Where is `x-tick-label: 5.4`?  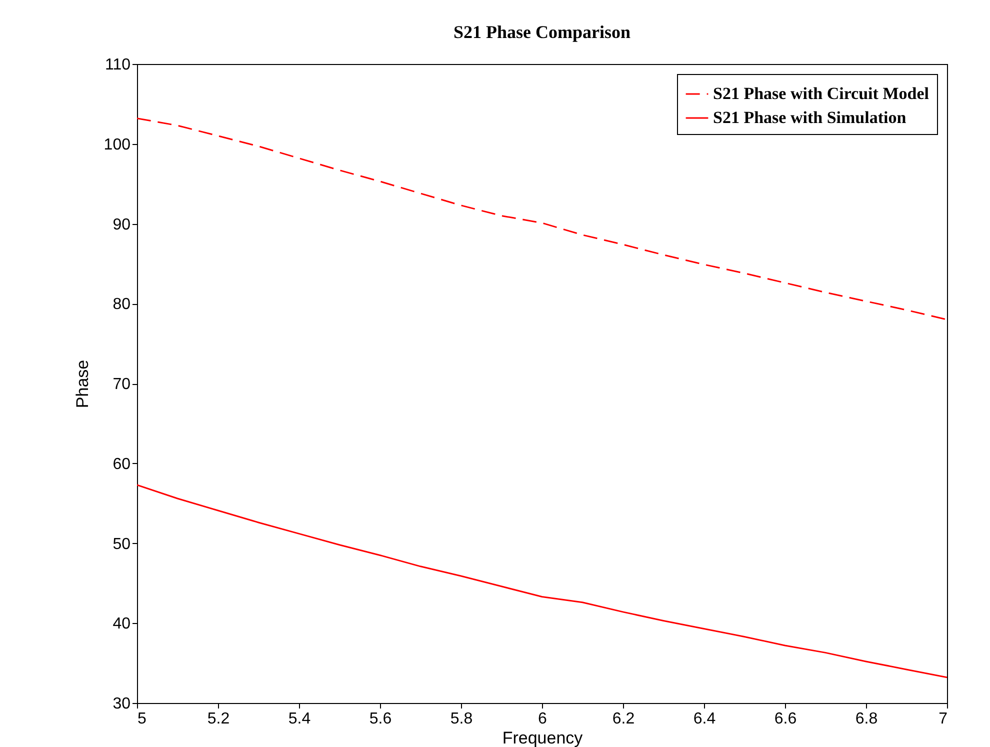 x-tick-label: 5.4 is located at coordinates (299, 719).